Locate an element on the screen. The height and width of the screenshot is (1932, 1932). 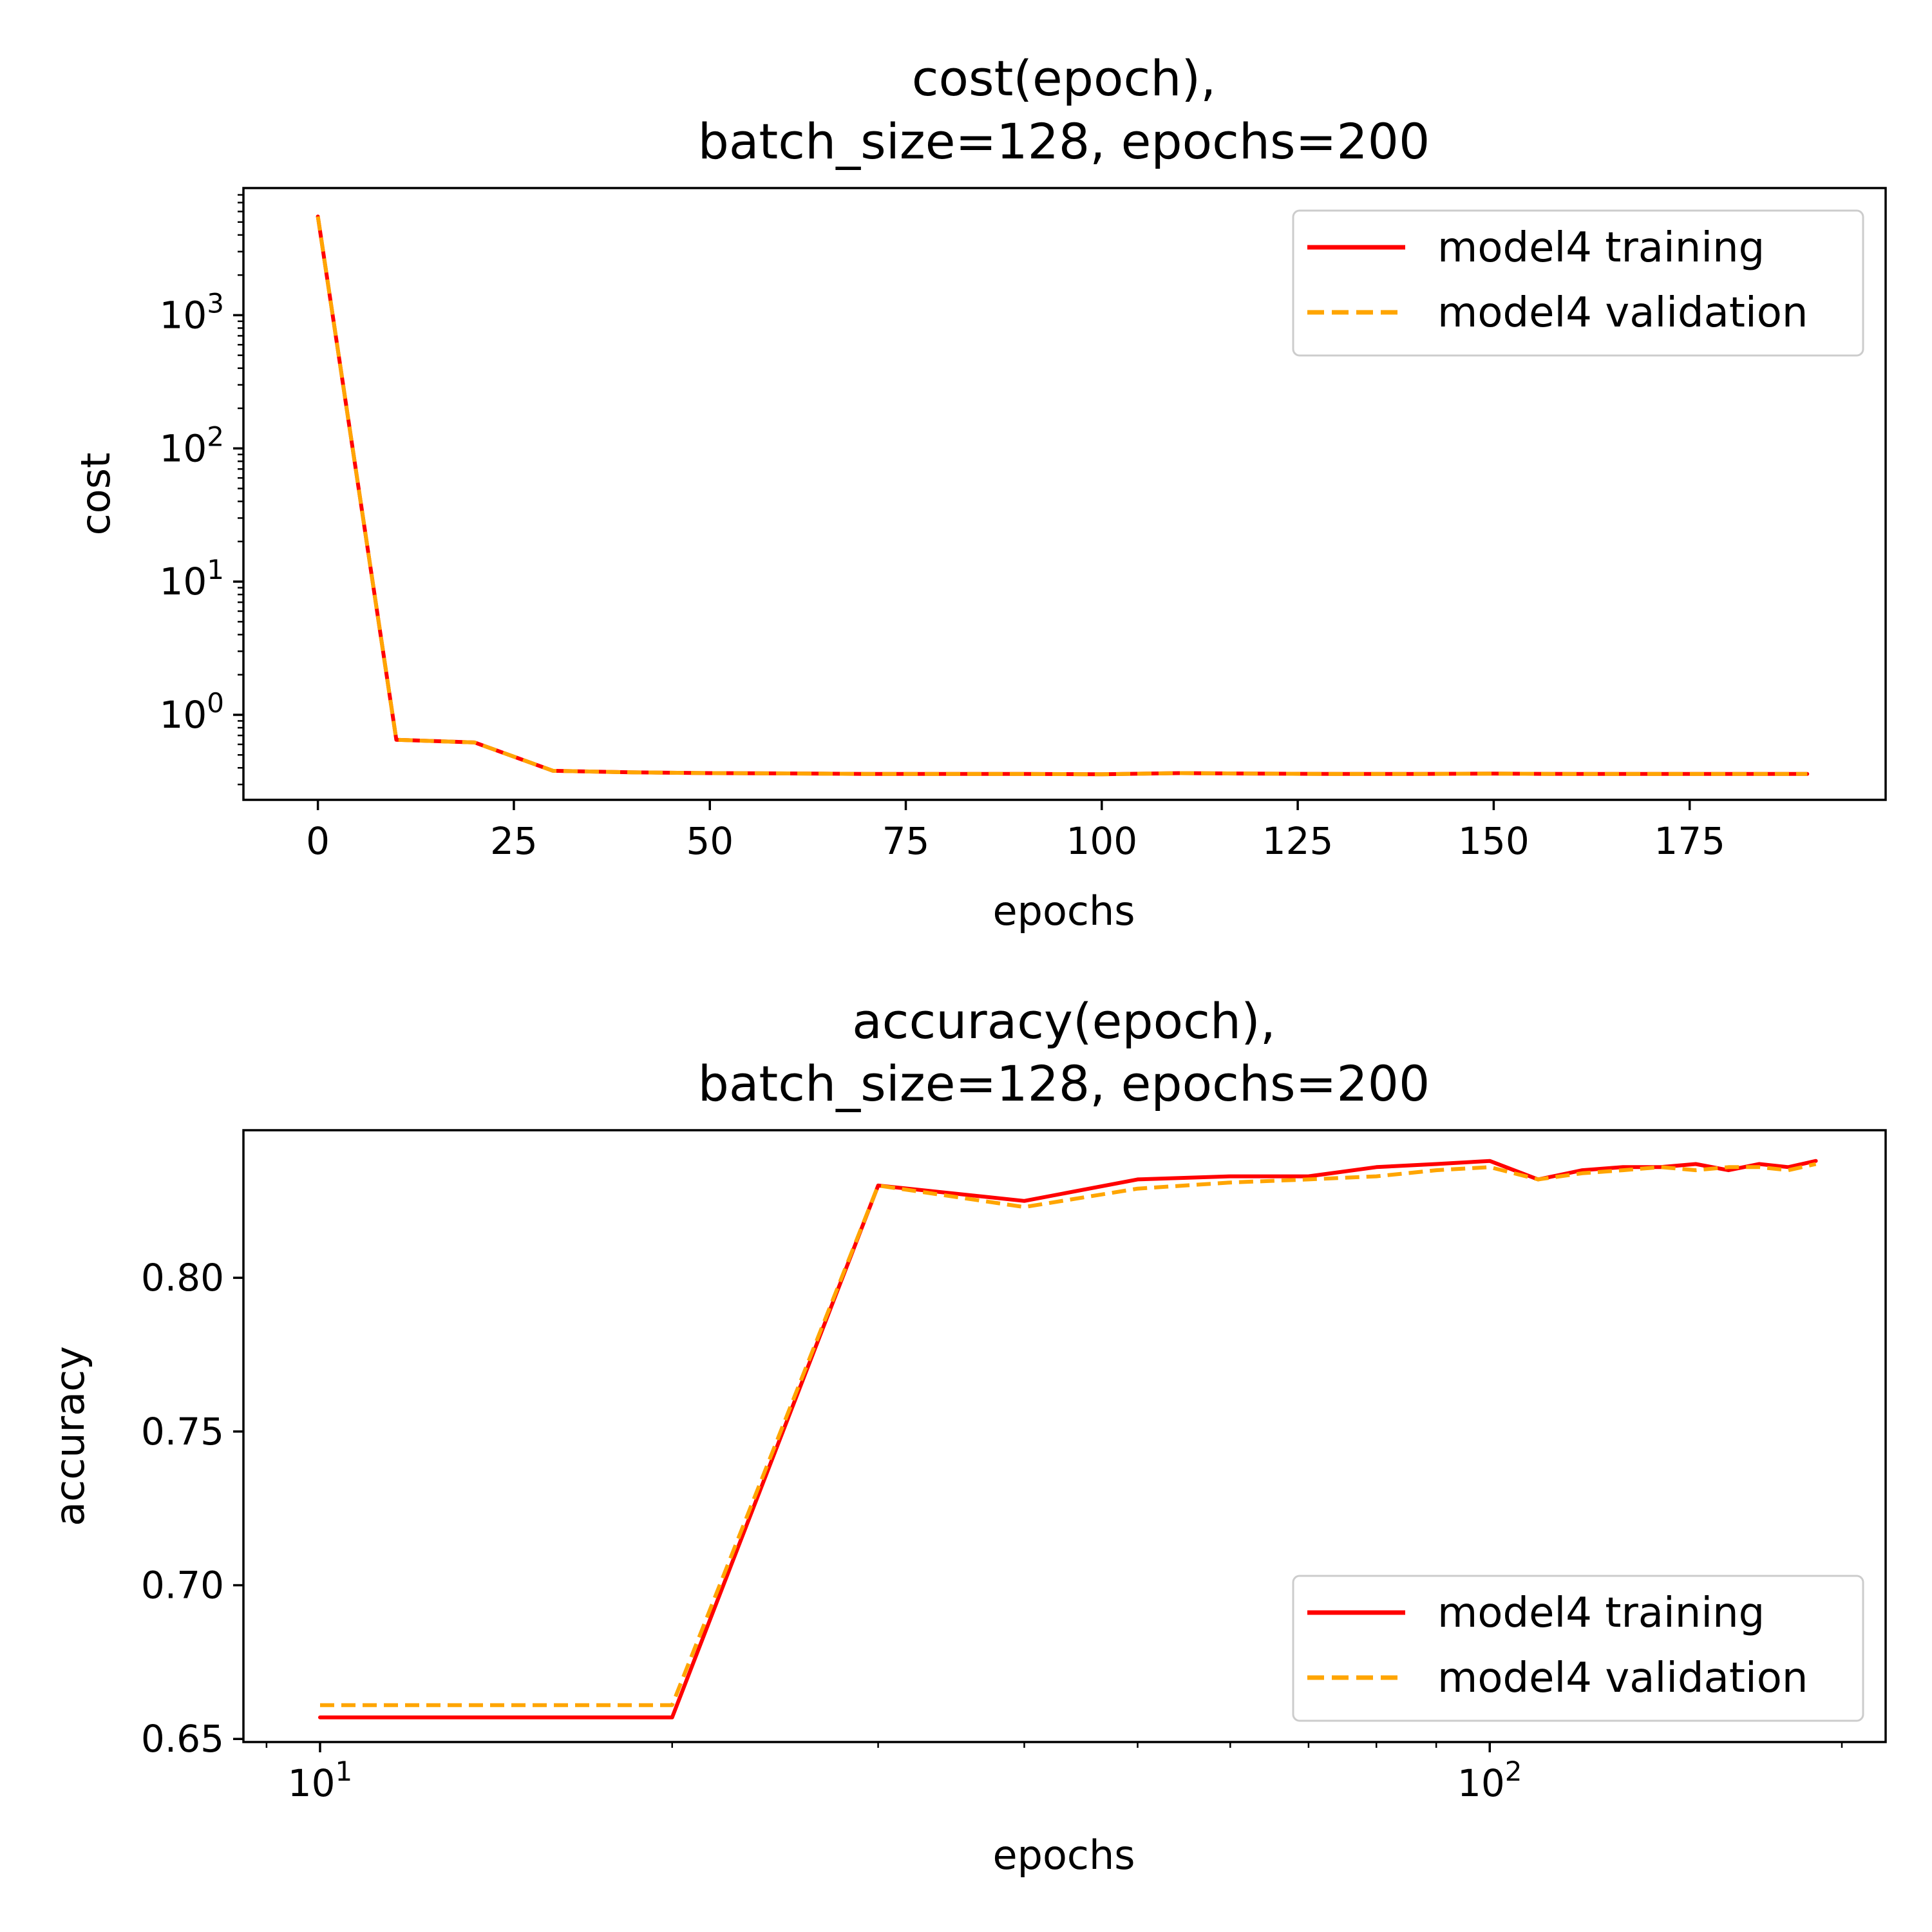
x-tick-label: 0 is located at coordinates (318, 841).